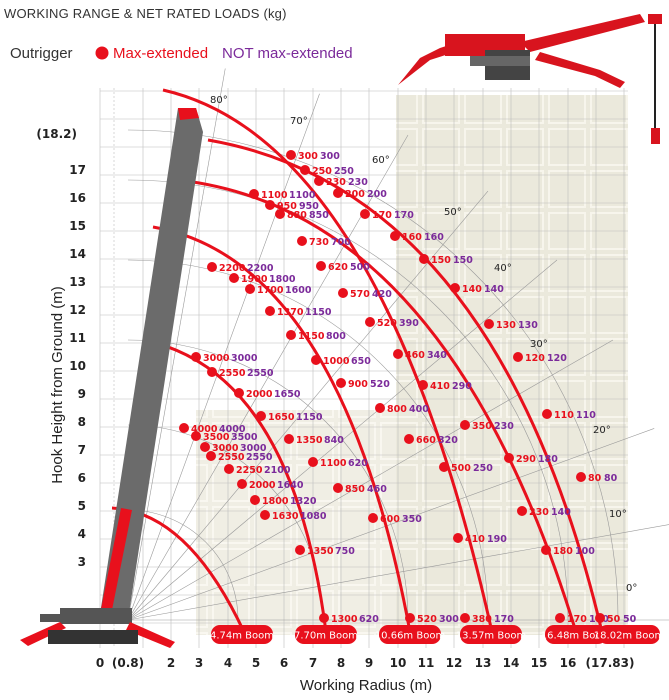  I want to click on load-not-max-value: 1640, so click(290, 485).